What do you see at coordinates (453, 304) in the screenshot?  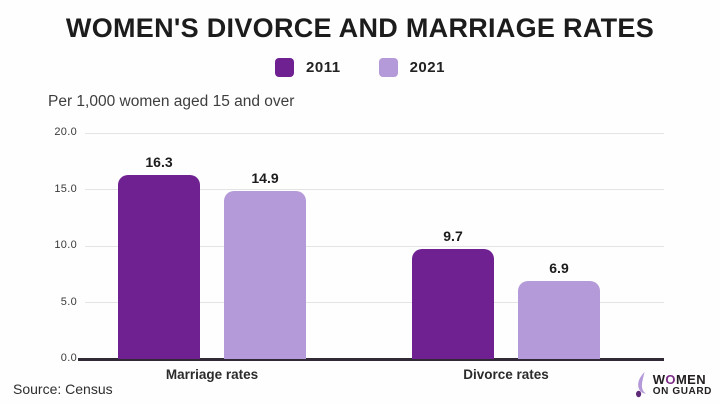 I see `bar-2011-divorce-rates` at bounding box center [453, 304].